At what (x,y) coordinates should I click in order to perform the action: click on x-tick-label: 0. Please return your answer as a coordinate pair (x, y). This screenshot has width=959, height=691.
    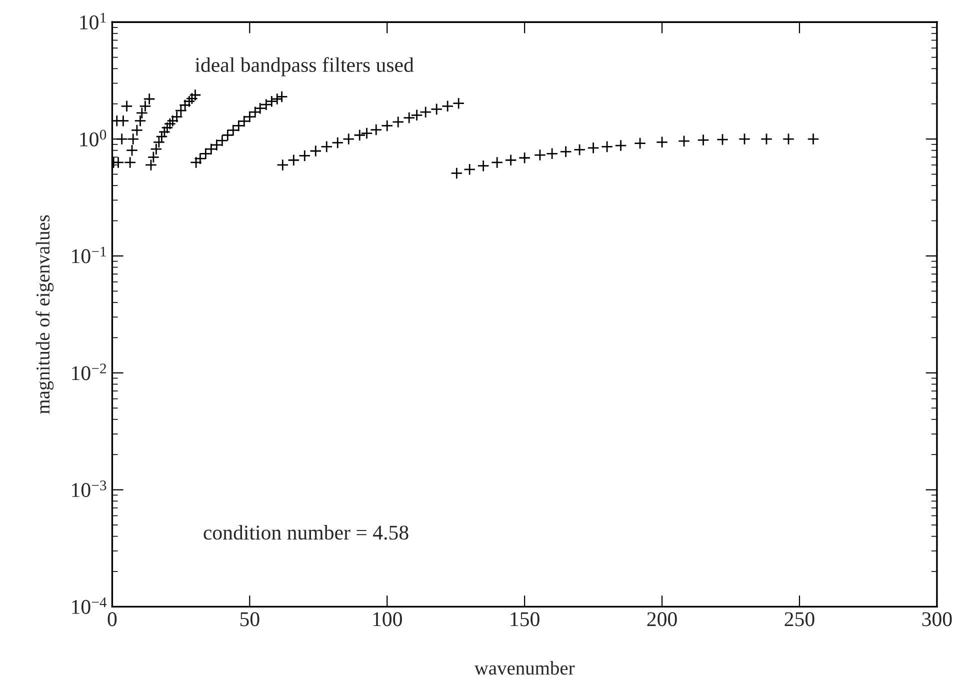
    Looking at the image, I should click on (112, 619).